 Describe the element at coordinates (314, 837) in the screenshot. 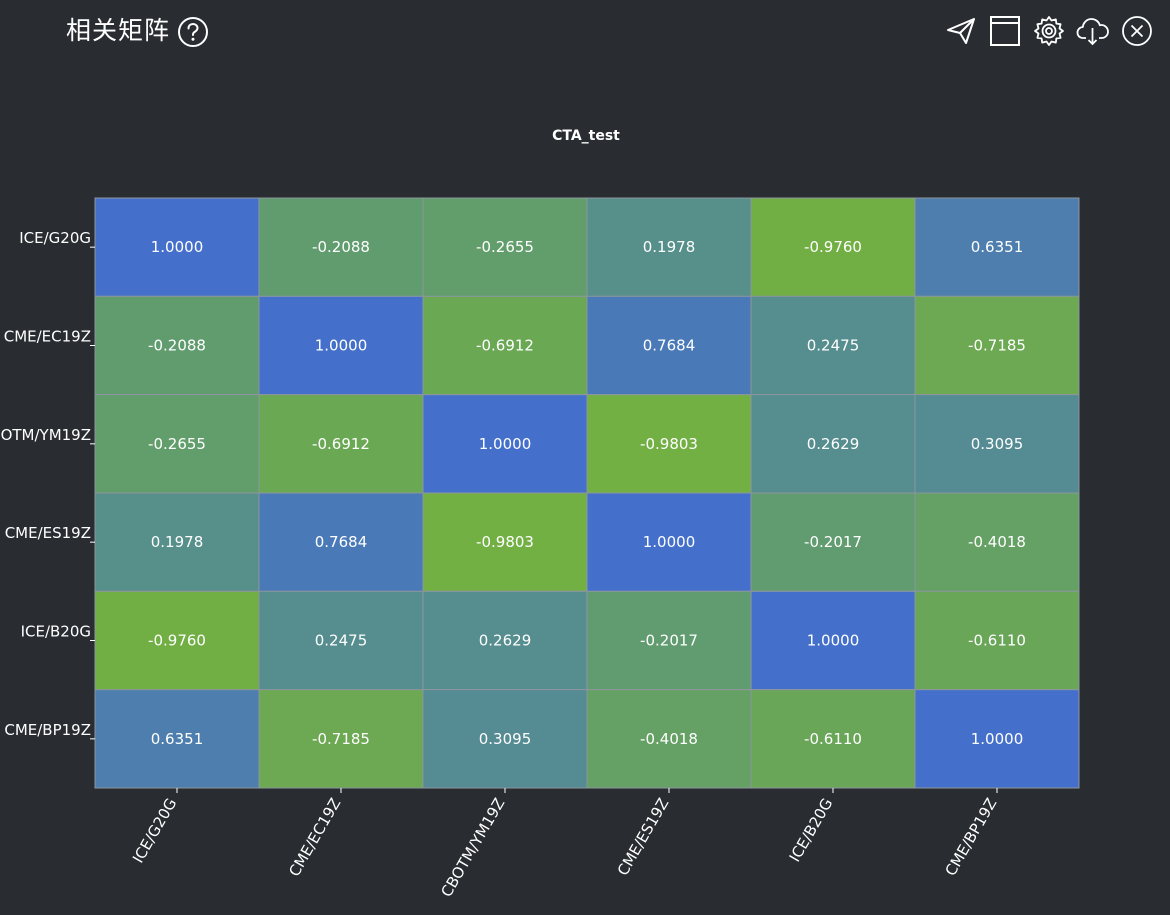

I see `x-axis-tick-label: CME/EC19Z` at that location.